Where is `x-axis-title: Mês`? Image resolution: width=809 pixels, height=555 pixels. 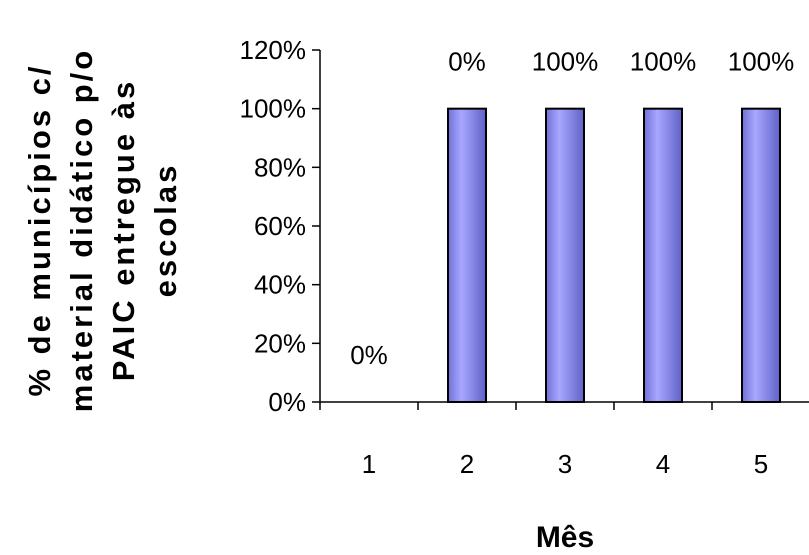
x-axis-title: Mês is located at coordinates (565, 537).